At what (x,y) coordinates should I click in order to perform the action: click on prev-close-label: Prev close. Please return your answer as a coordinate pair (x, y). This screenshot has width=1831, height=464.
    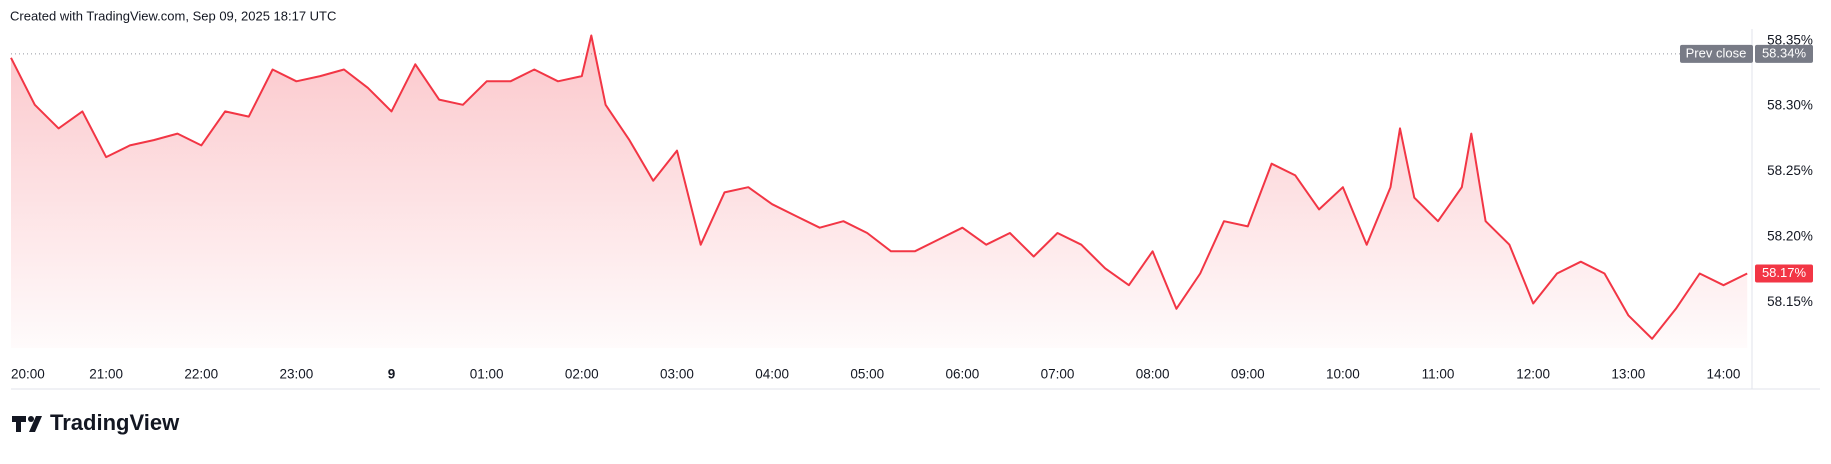
    Looking at the image, I should click on (1716, 52).